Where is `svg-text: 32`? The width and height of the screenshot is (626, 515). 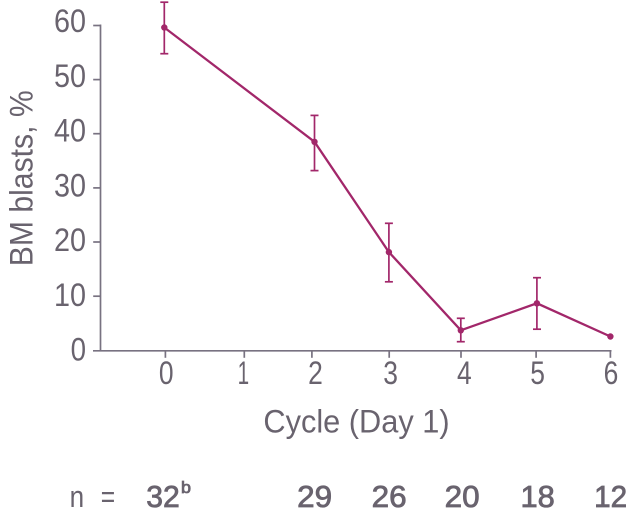
svg-text: 32 is located at coordinates (163, 496).